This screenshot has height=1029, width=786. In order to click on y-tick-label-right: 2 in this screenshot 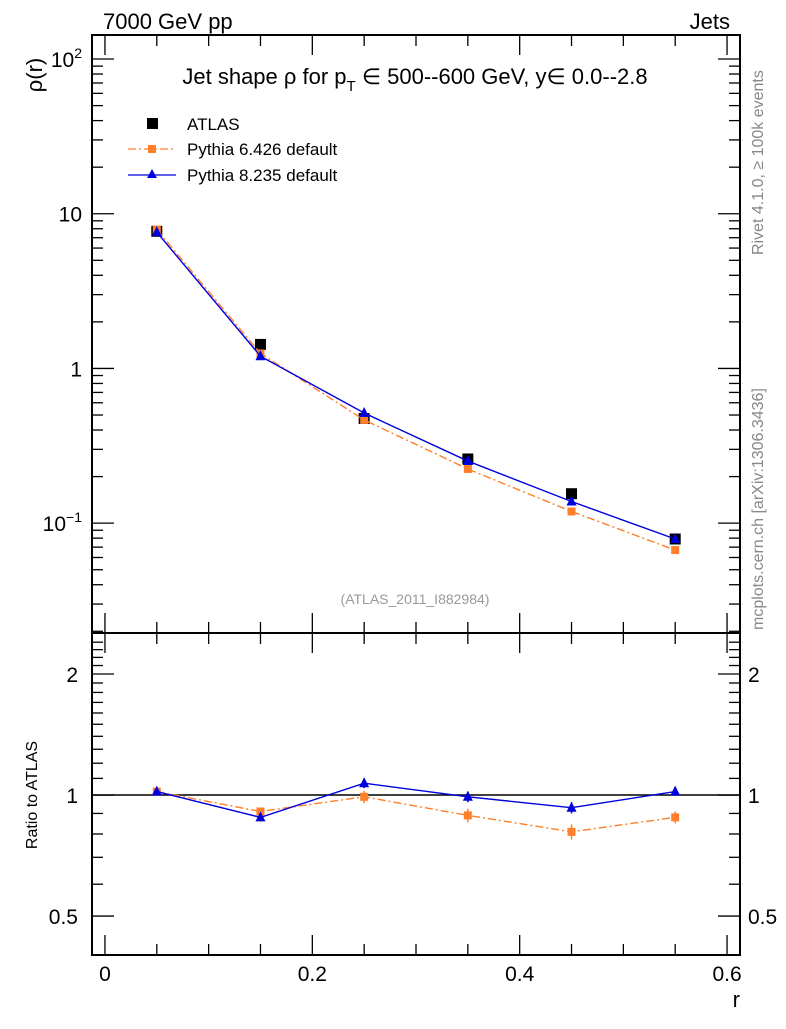, I will do `click(754, 675)`.